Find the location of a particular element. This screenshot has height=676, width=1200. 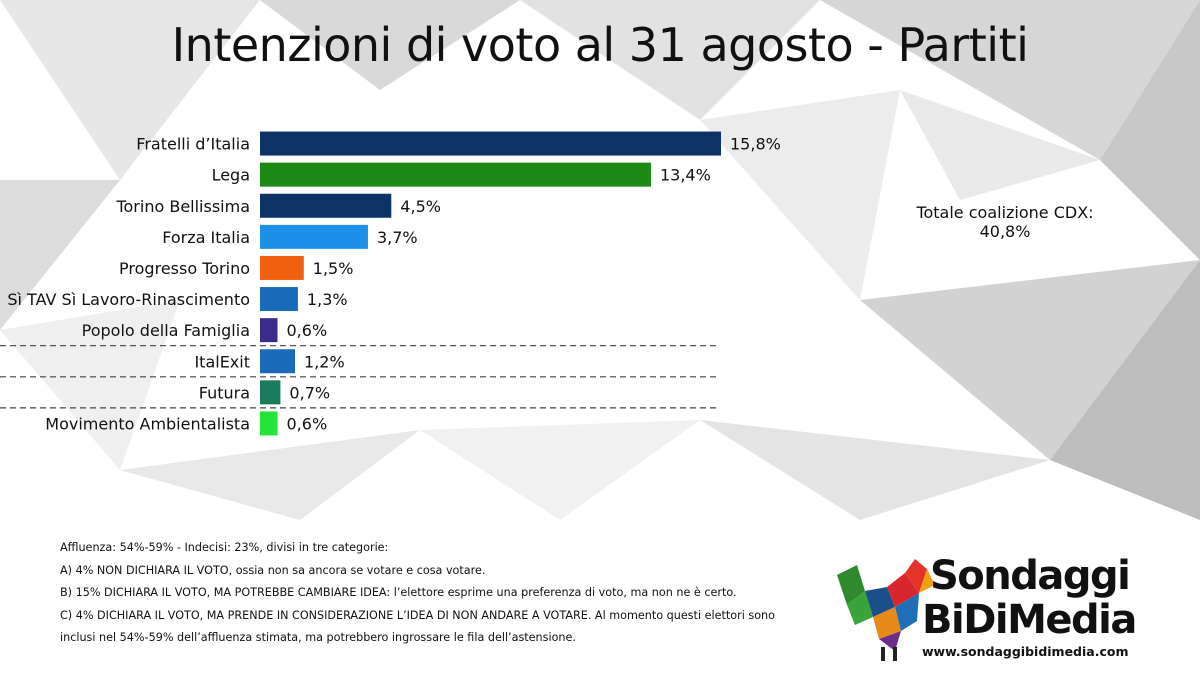

value-label: 3,7% is located at coordinates (397, 237).